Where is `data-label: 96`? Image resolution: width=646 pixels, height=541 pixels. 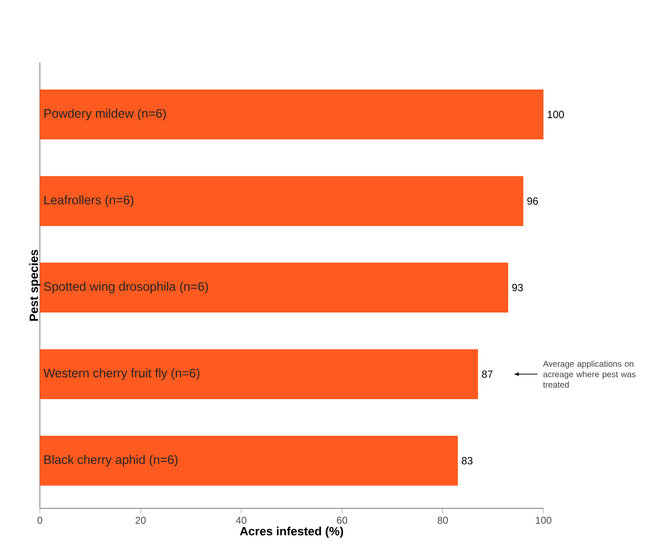
data-label: 96 is located at coordinates (532, 201).